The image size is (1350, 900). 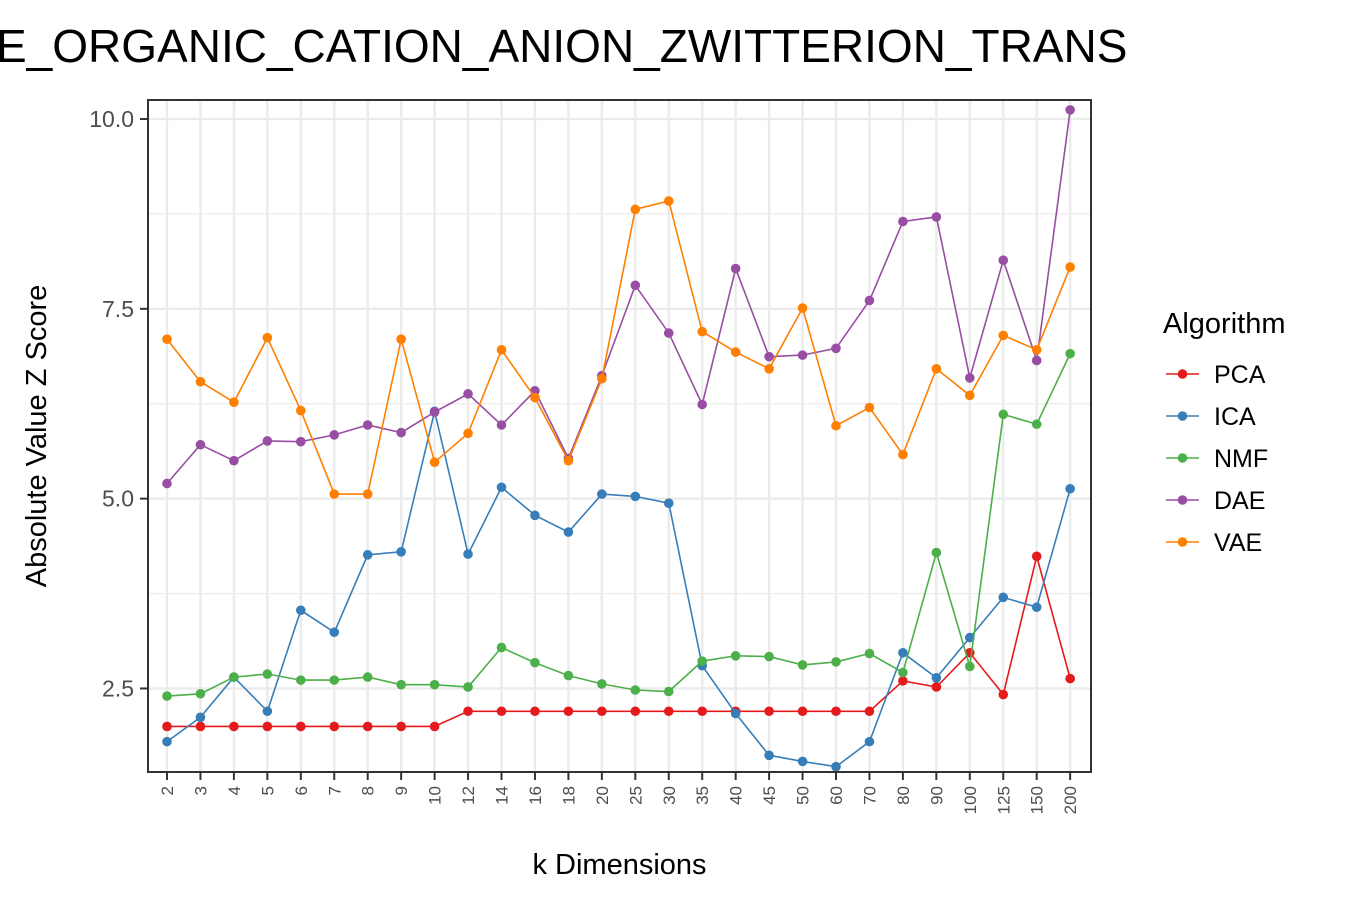 What do you see at coordinates (1182, 374) in the screenshot?
I see `legend-key-point` at bounding box center [1182, 374].